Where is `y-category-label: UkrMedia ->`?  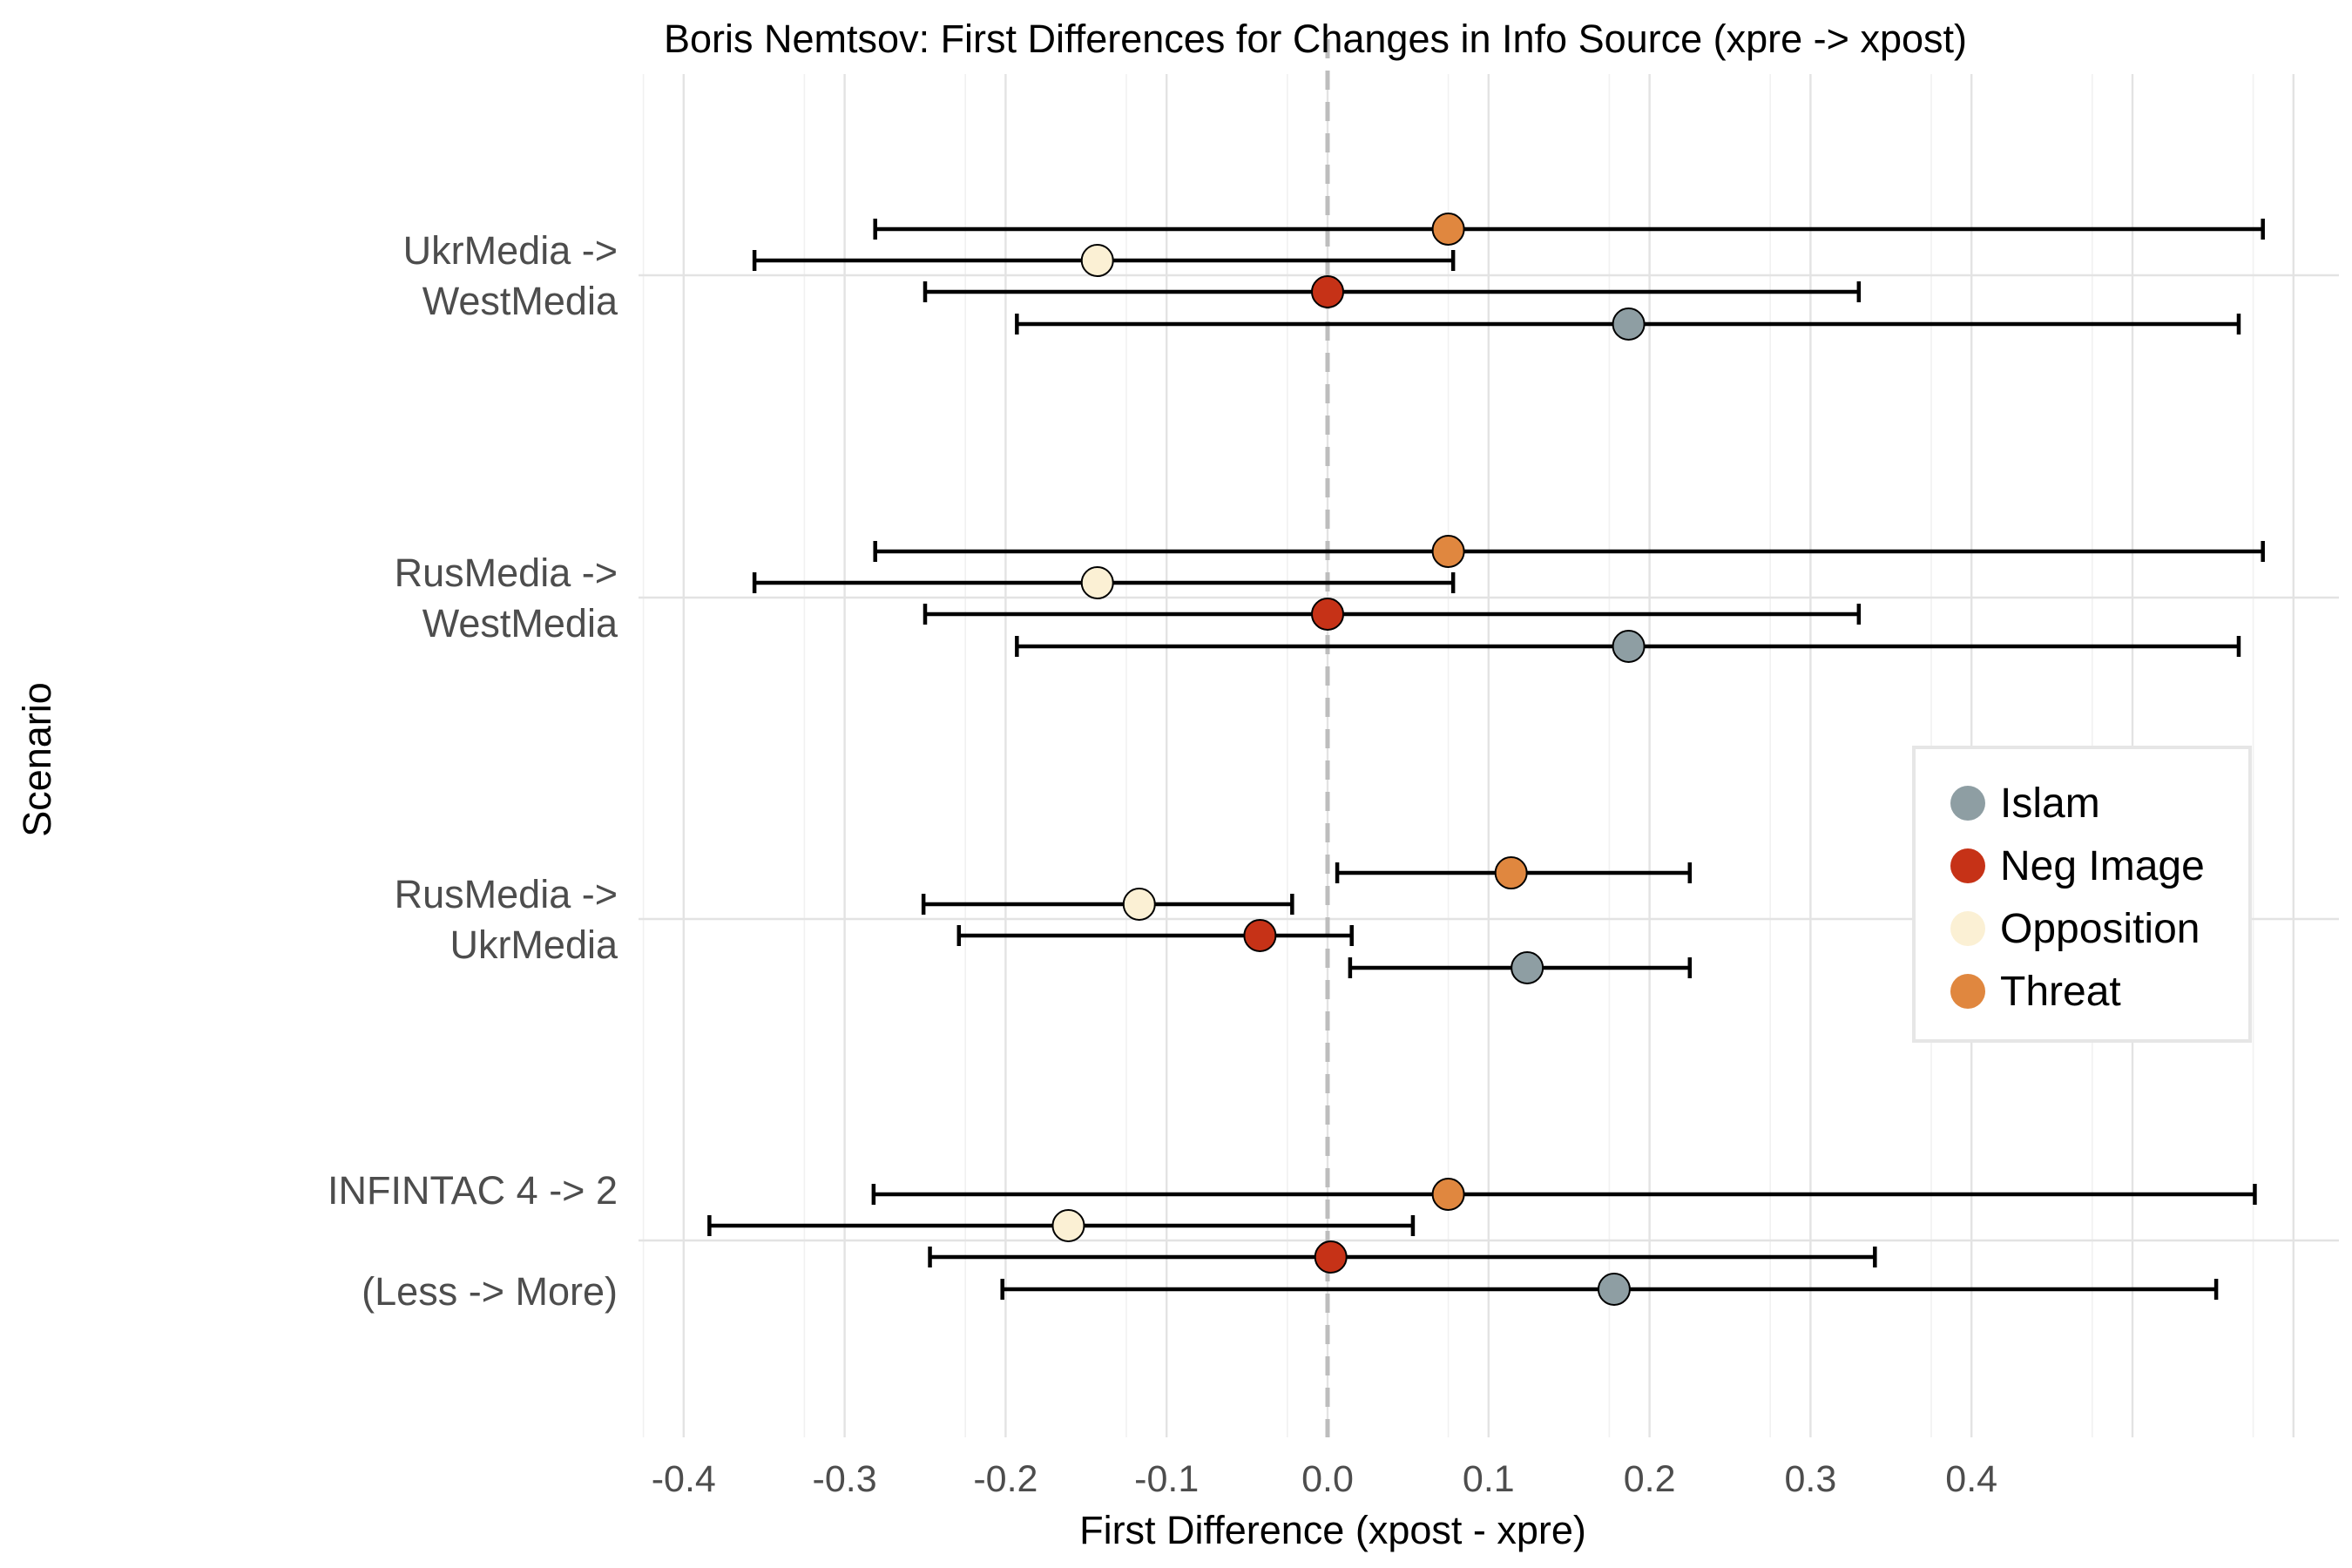 y-category-label: UkrMedia -> is located at coordinates (510, 250).